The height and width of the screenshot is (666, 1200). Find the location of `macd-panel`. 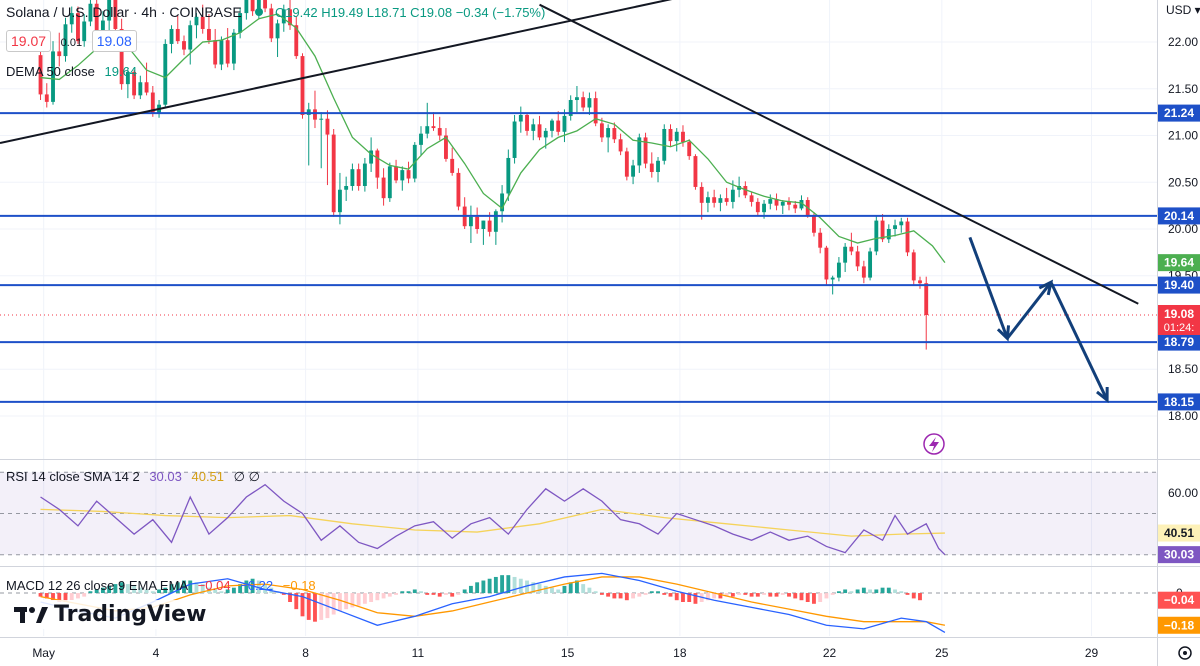

macd-panel is located at coordinates (578, 602).